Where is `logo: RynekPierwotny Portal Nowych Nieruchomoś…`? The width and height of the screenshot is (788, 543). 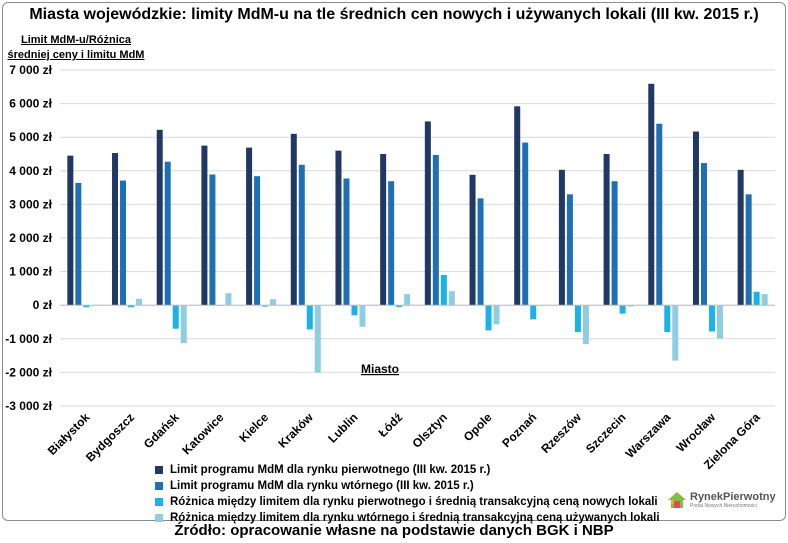
logo: RynekPierwotny Portal Nowych Nieruchomoś… is located at coordinates (721, 500).